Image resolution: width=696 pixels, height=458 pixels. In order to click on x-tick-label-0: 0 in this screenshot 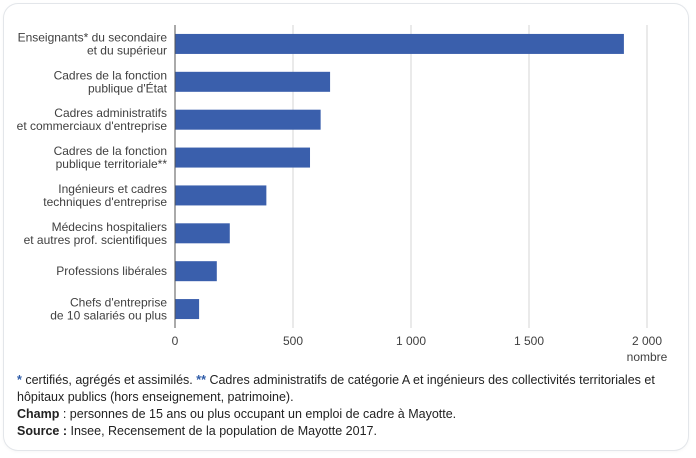, I will do `click(175, 341)`.